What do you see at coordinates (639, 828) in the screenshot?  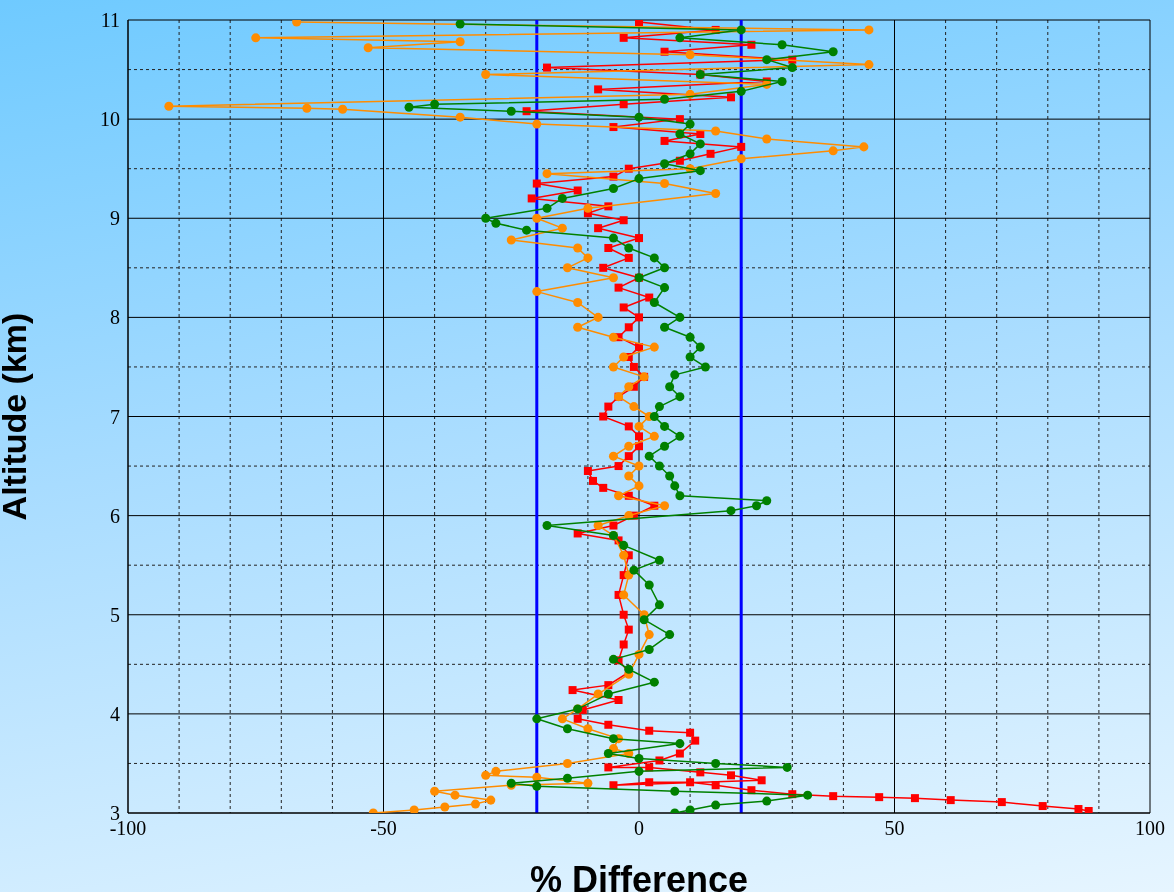 I see `x-tick-label: 0` at bounding box center [639, 828].